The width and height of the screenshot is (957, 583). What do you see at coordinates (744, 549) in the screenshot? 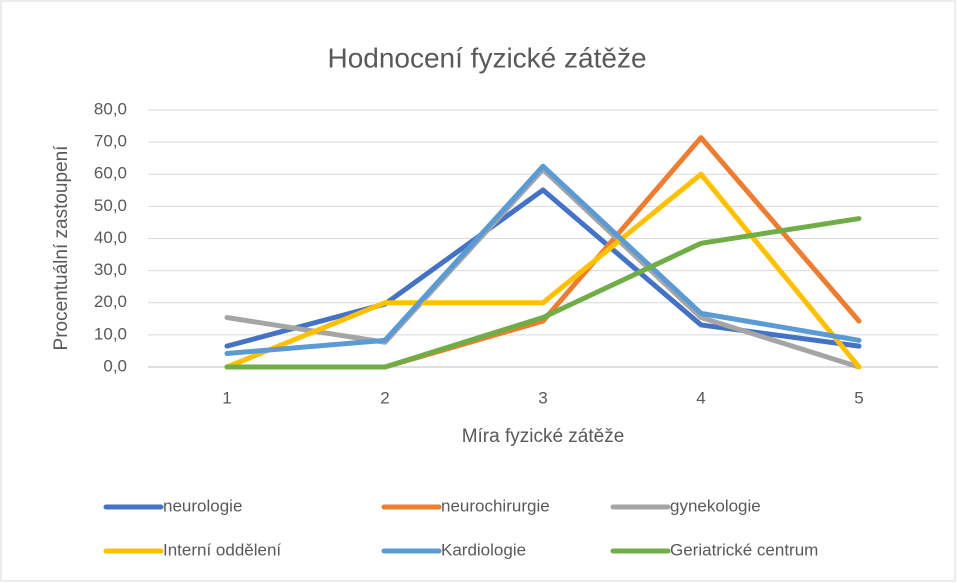
I see `legend-label: Geriatrické centrum` at bounding box center [744, 549].